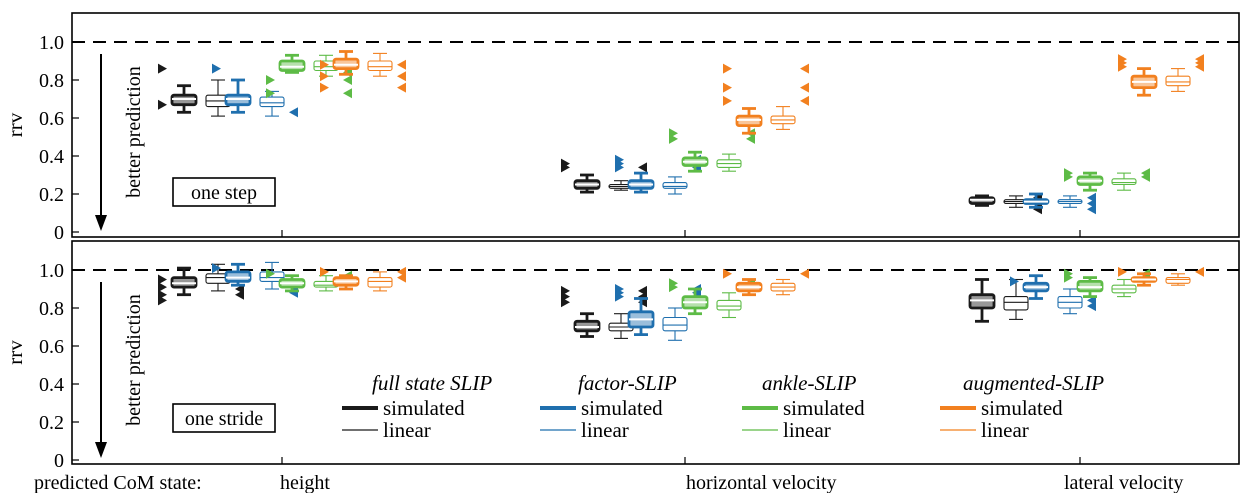 This screenshot has width=1252, height=493. I want to click on legend-model-full-state-slip: full state SLIP simulated linear, so click(417, 406).